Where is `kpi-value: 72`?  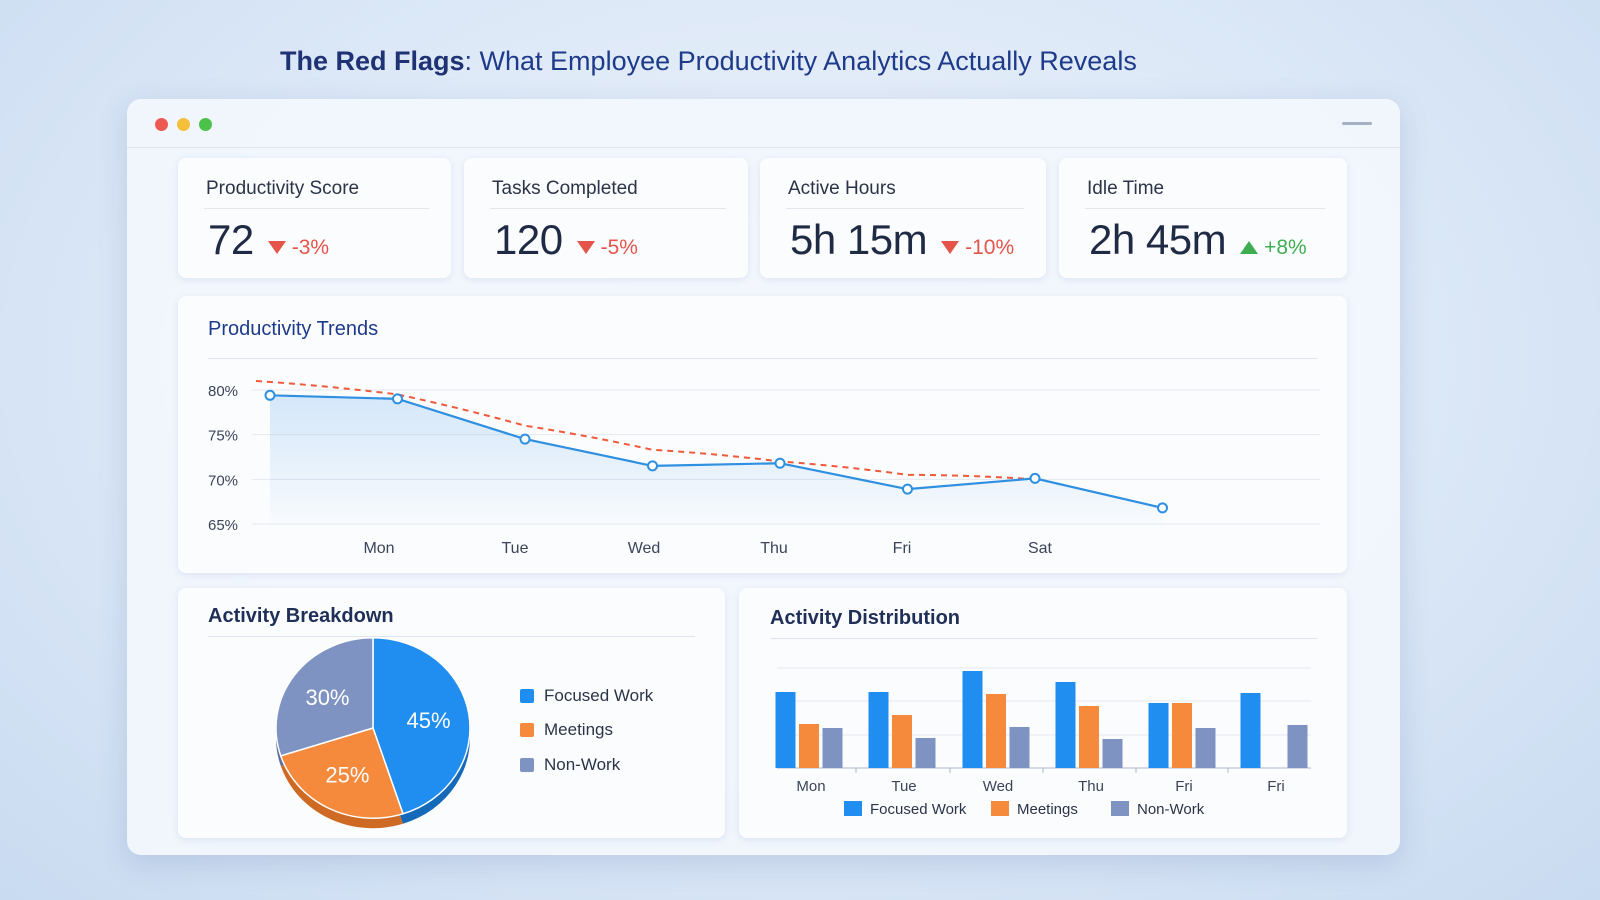 kpi-value: 72 is located at coordinates (231, 239).